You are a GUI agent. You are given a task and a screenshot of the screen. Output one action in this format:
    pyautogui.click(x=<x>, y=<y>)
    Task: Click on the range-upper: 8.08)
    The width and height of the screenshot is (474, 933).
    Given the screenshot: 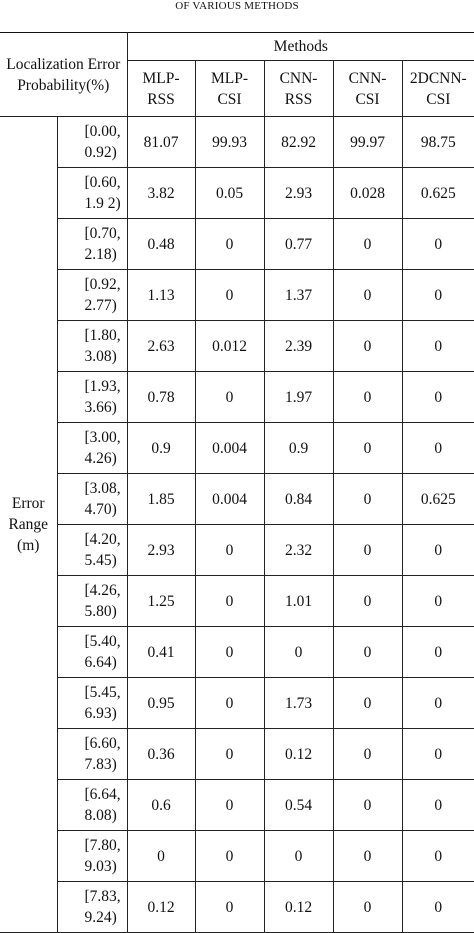 What is the action you would take?
    pyautogui.click(x=100, y=815)
    